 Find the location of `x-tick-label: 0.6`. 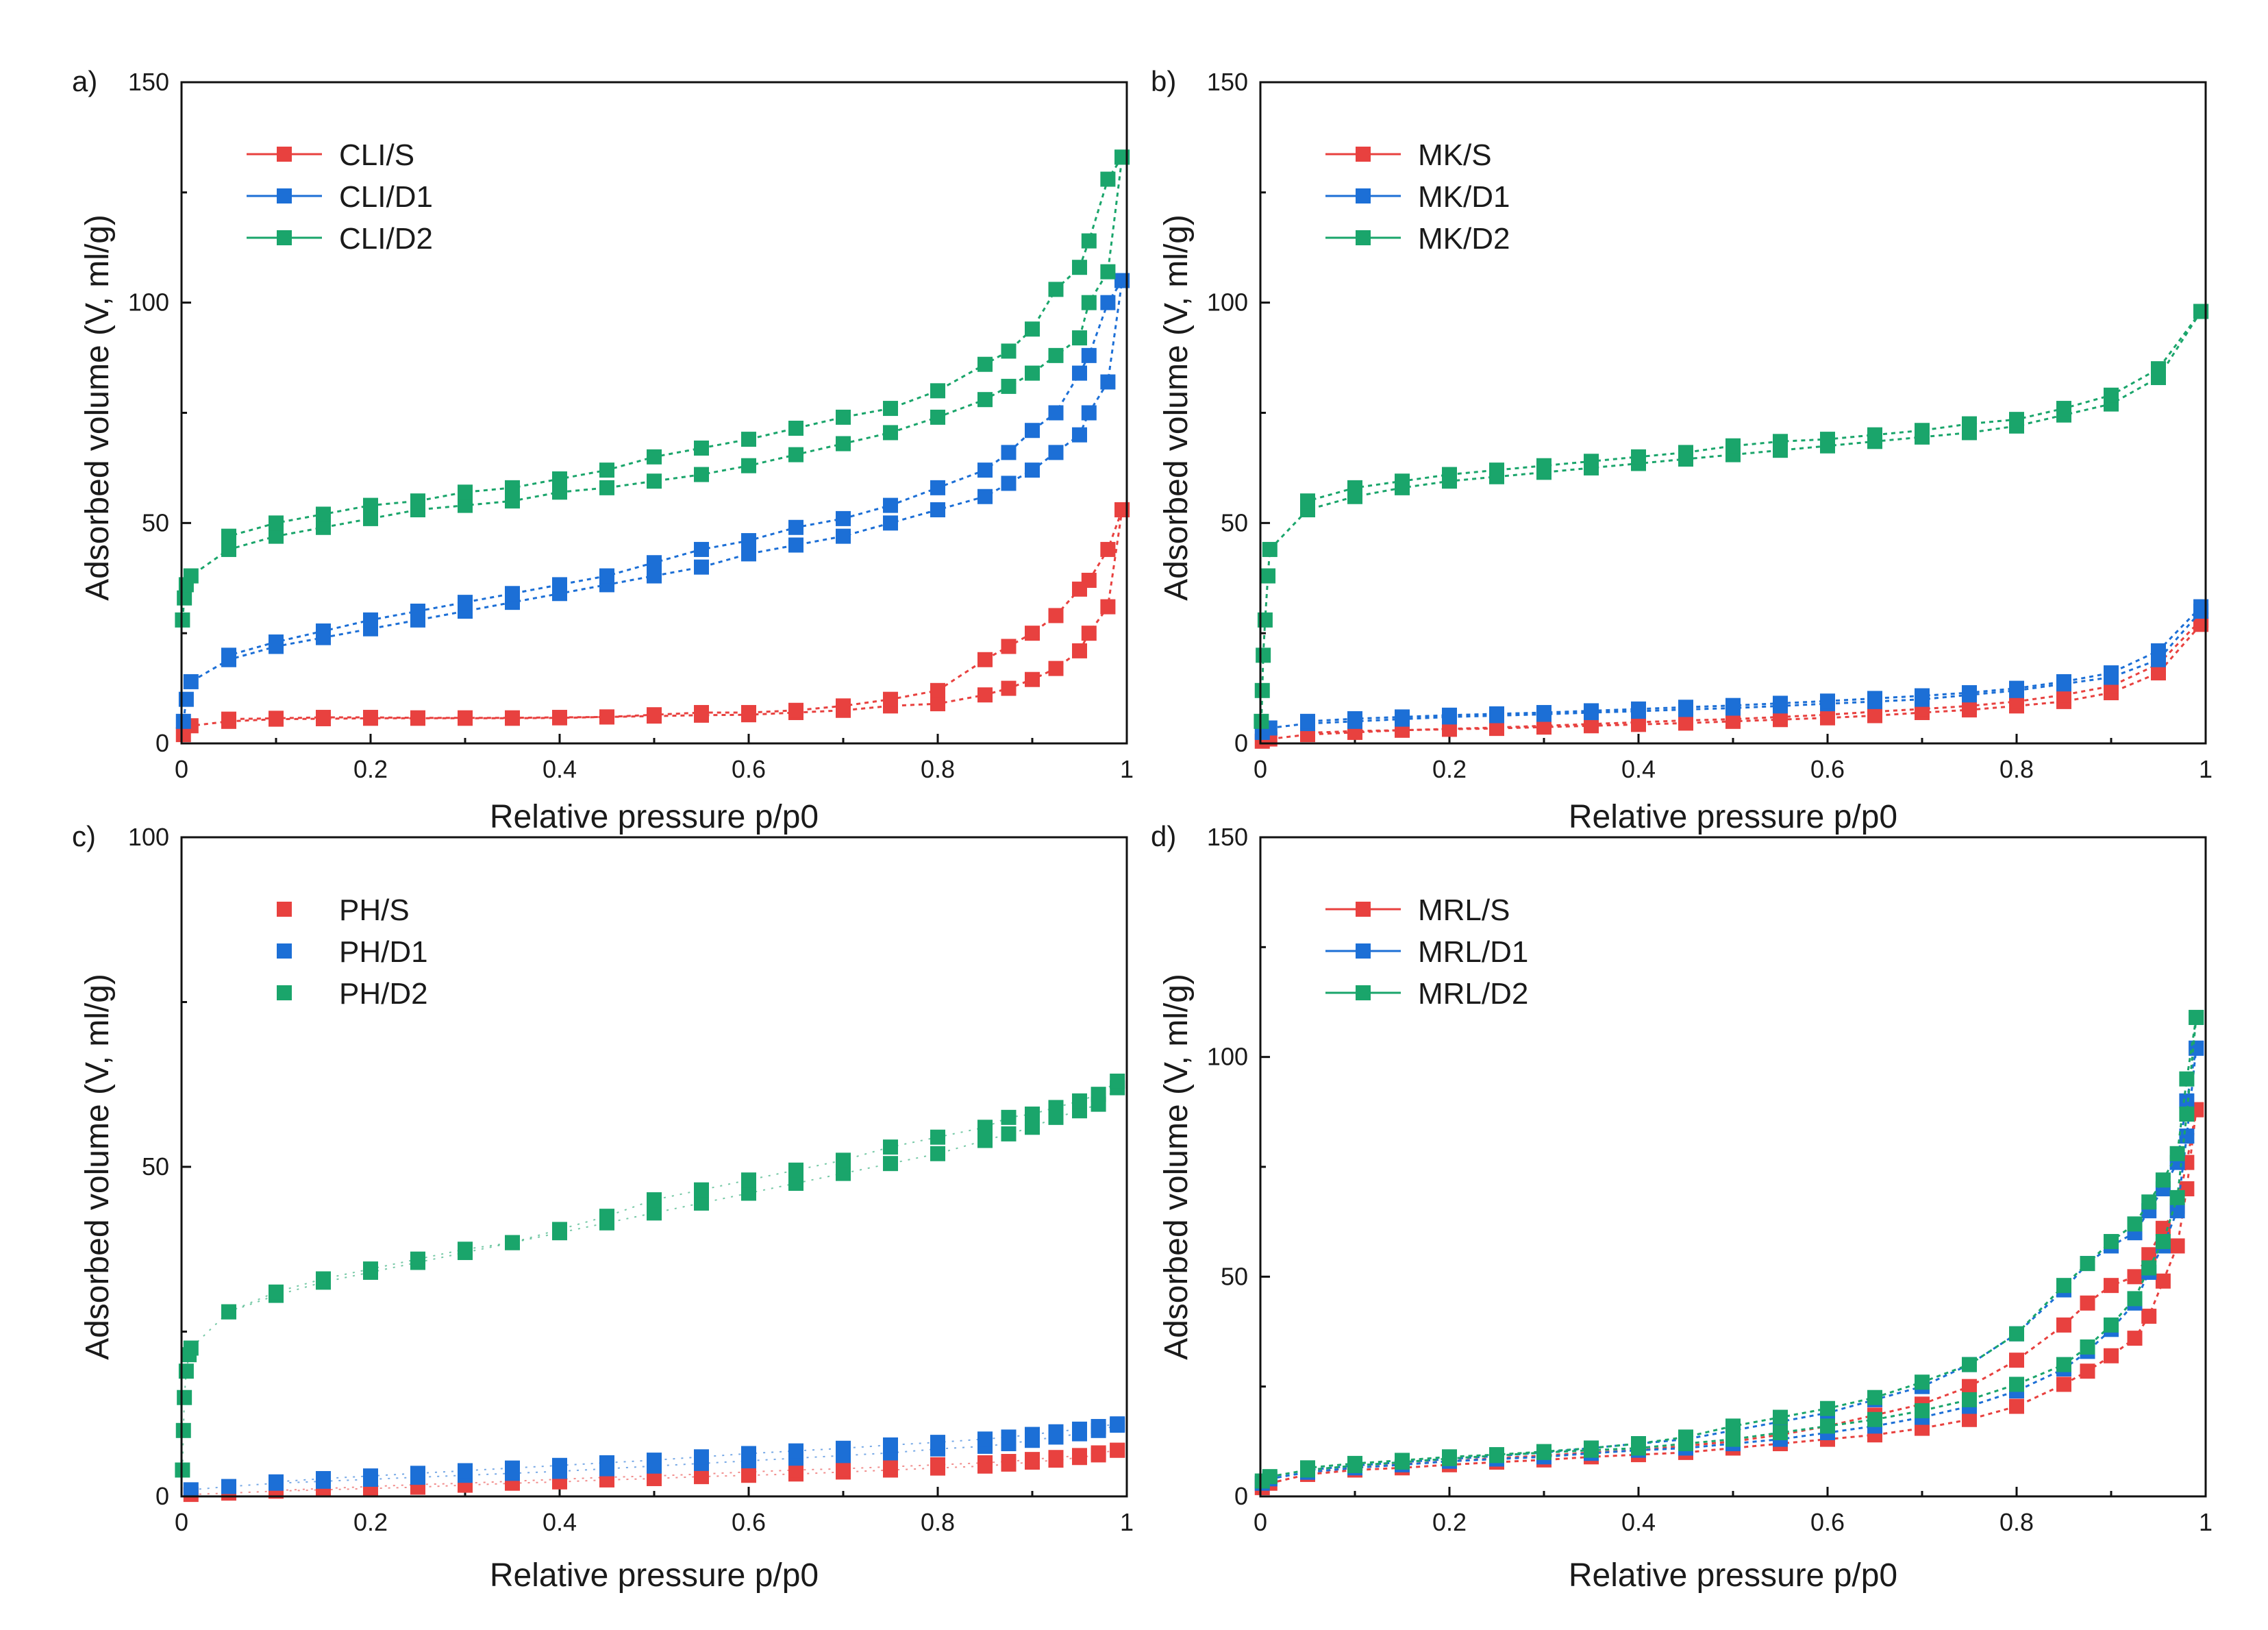

x-tick-label: 0.6 is located at coordinates (1827, 1522).